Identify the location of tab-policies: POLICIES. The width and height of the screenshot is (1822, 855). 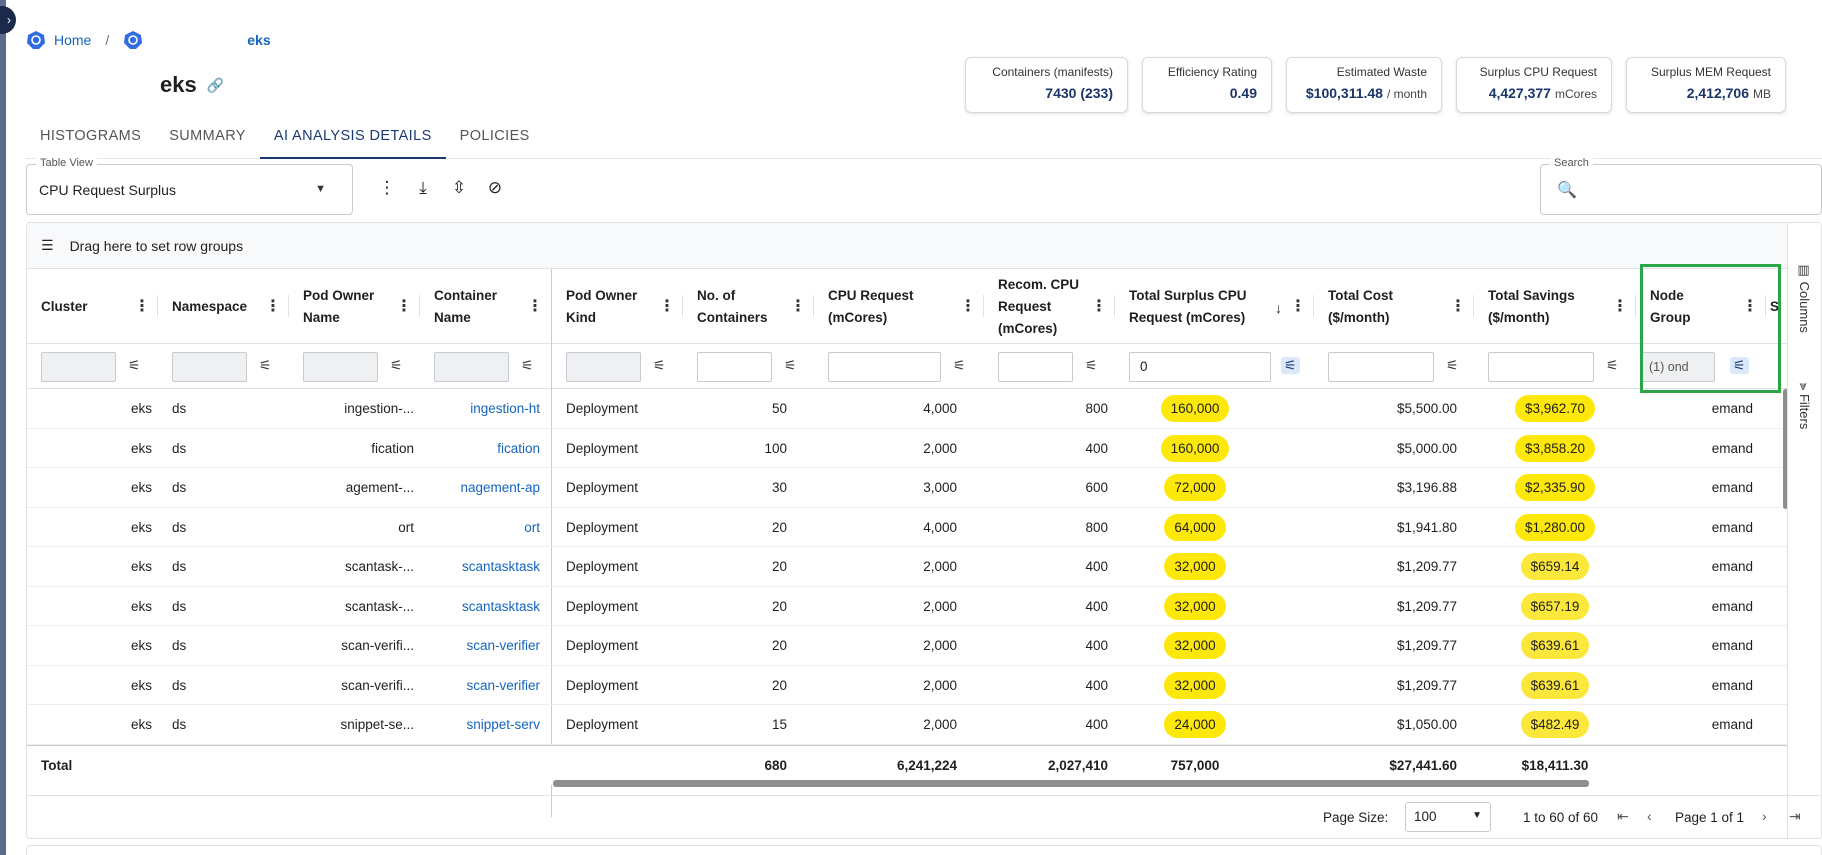
(494, 136).